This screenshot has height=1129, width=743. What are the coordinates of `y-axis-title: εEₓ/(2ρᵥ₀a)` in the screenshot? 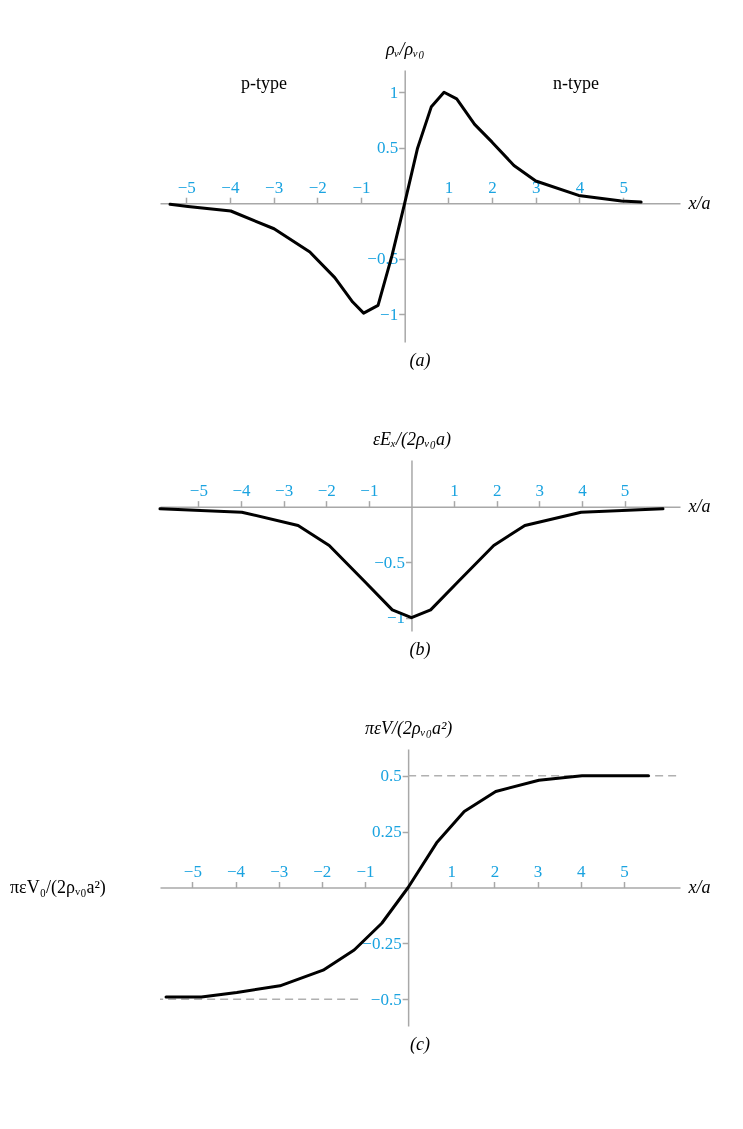 It's located at (412, 439).